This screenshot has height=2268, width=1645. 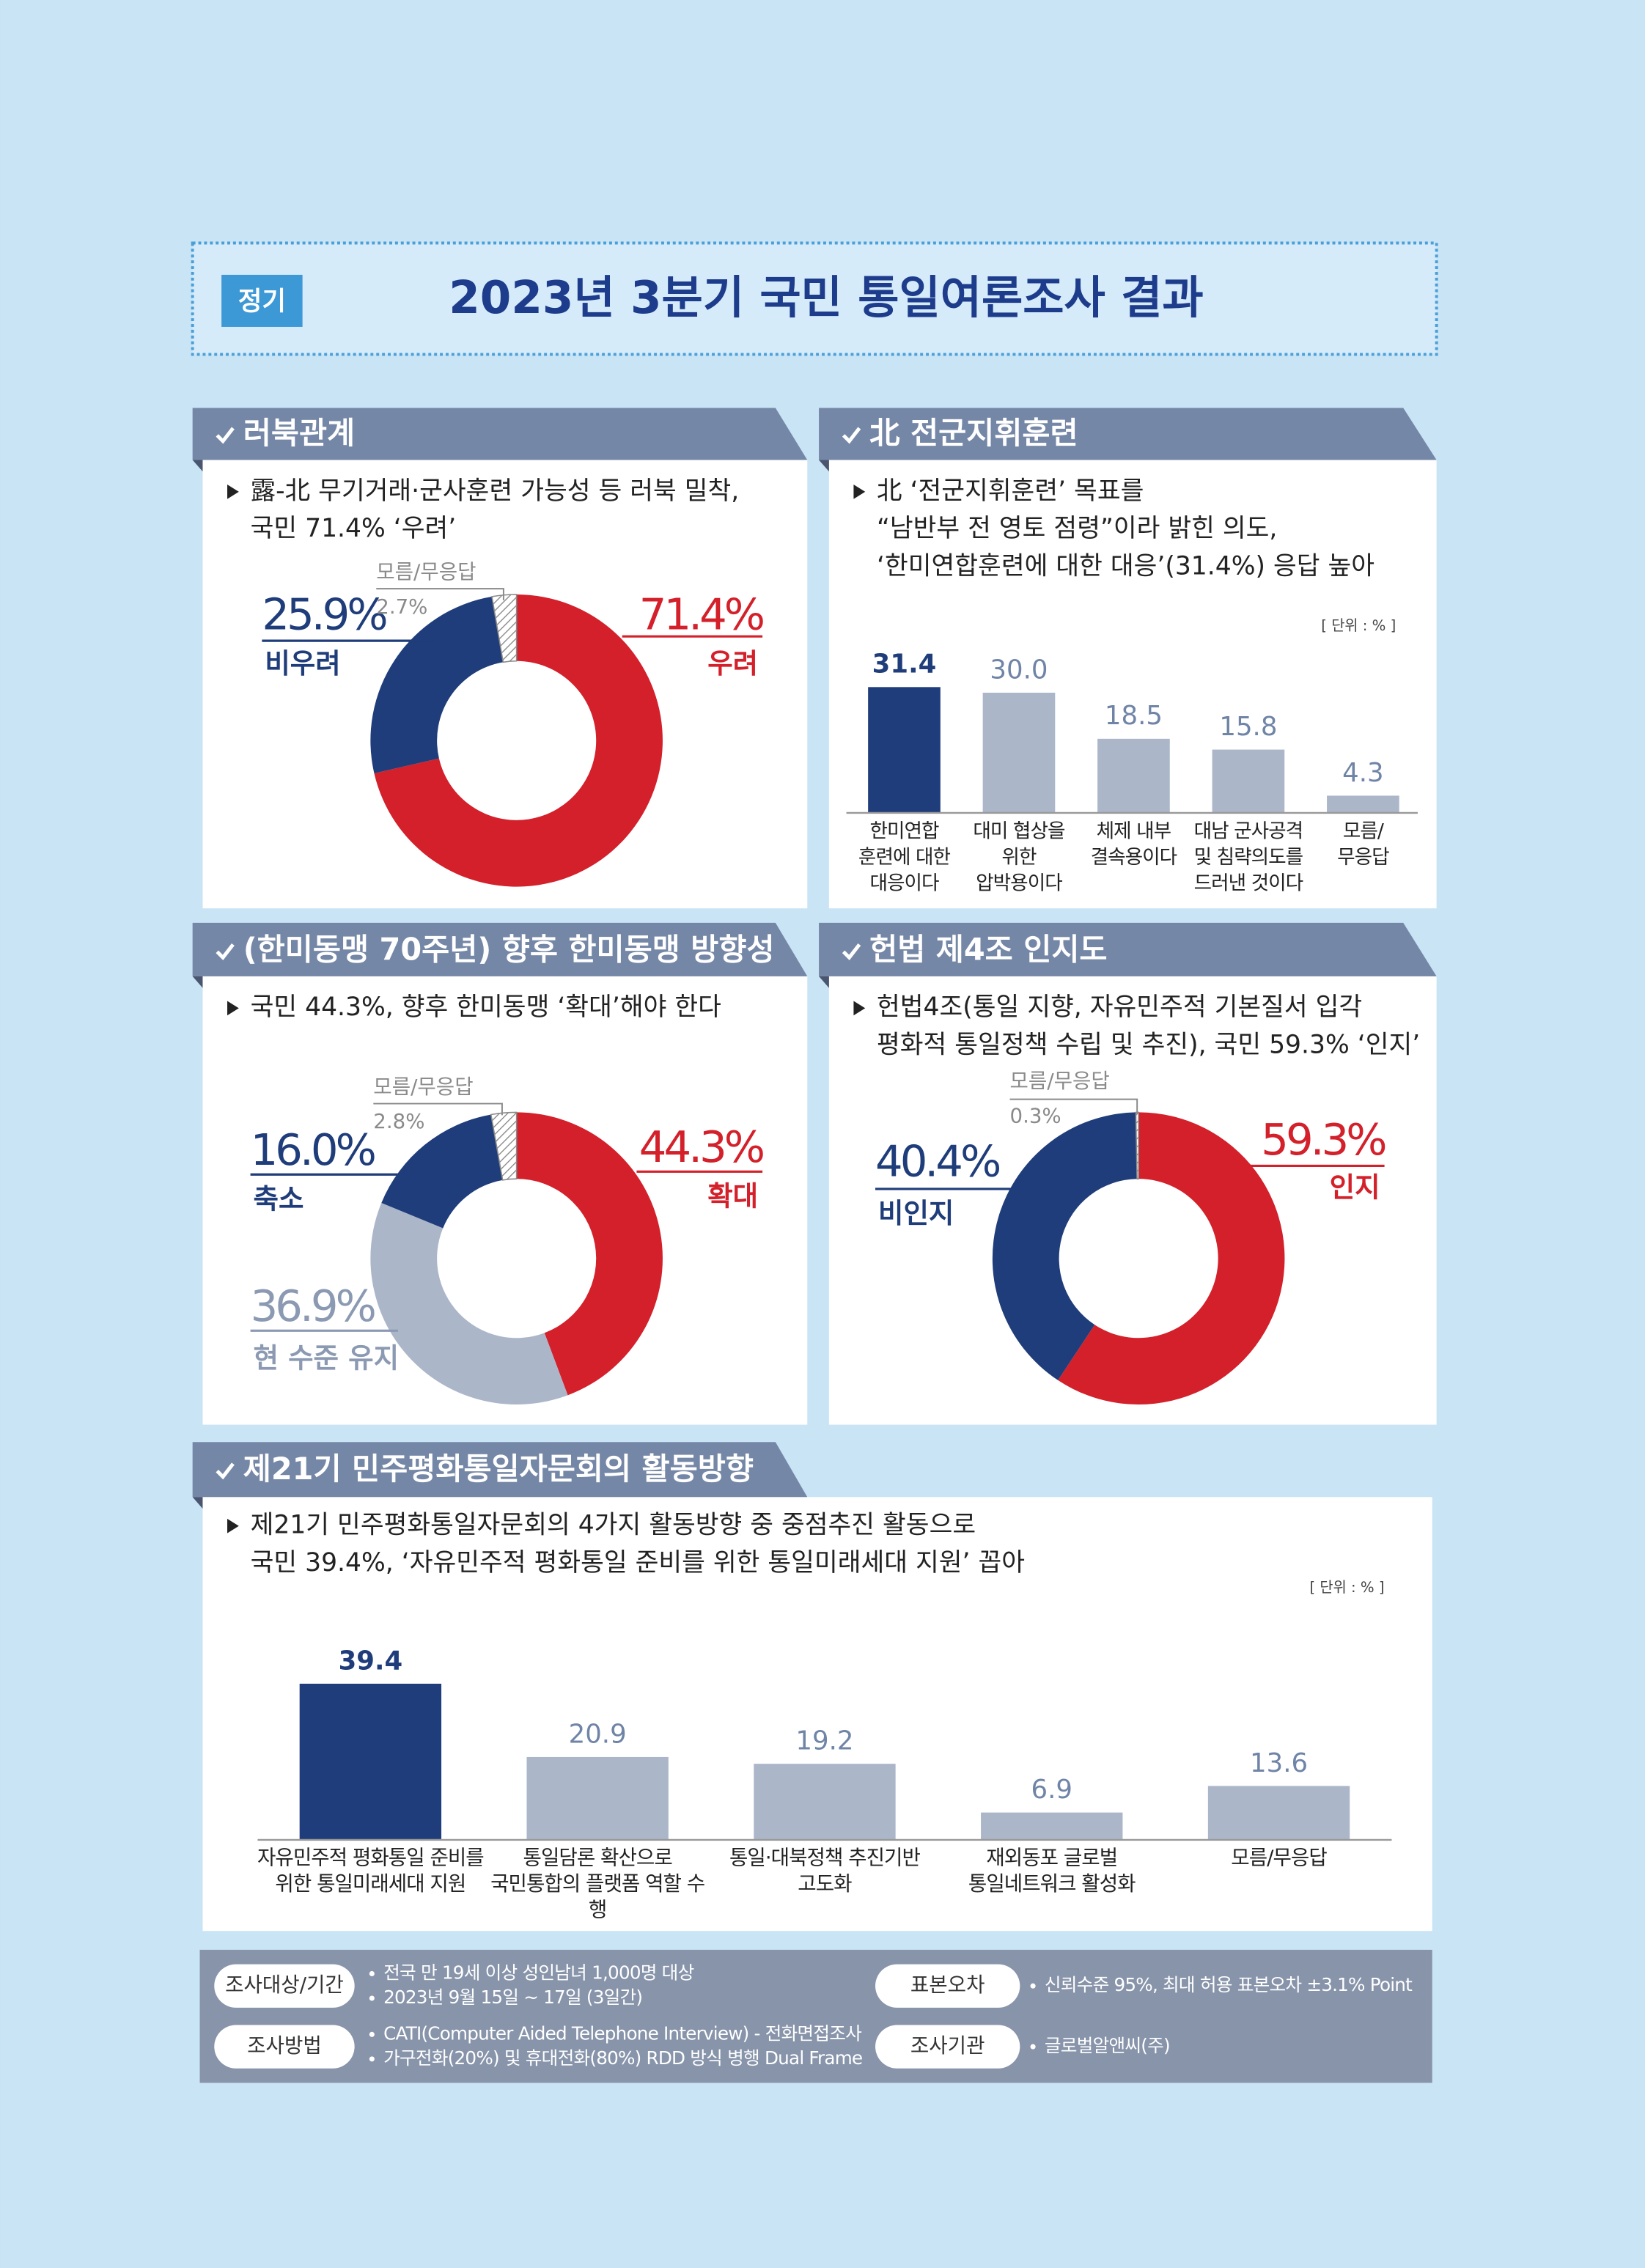 I want to click on footer-box, so click(x=815, y=2016).